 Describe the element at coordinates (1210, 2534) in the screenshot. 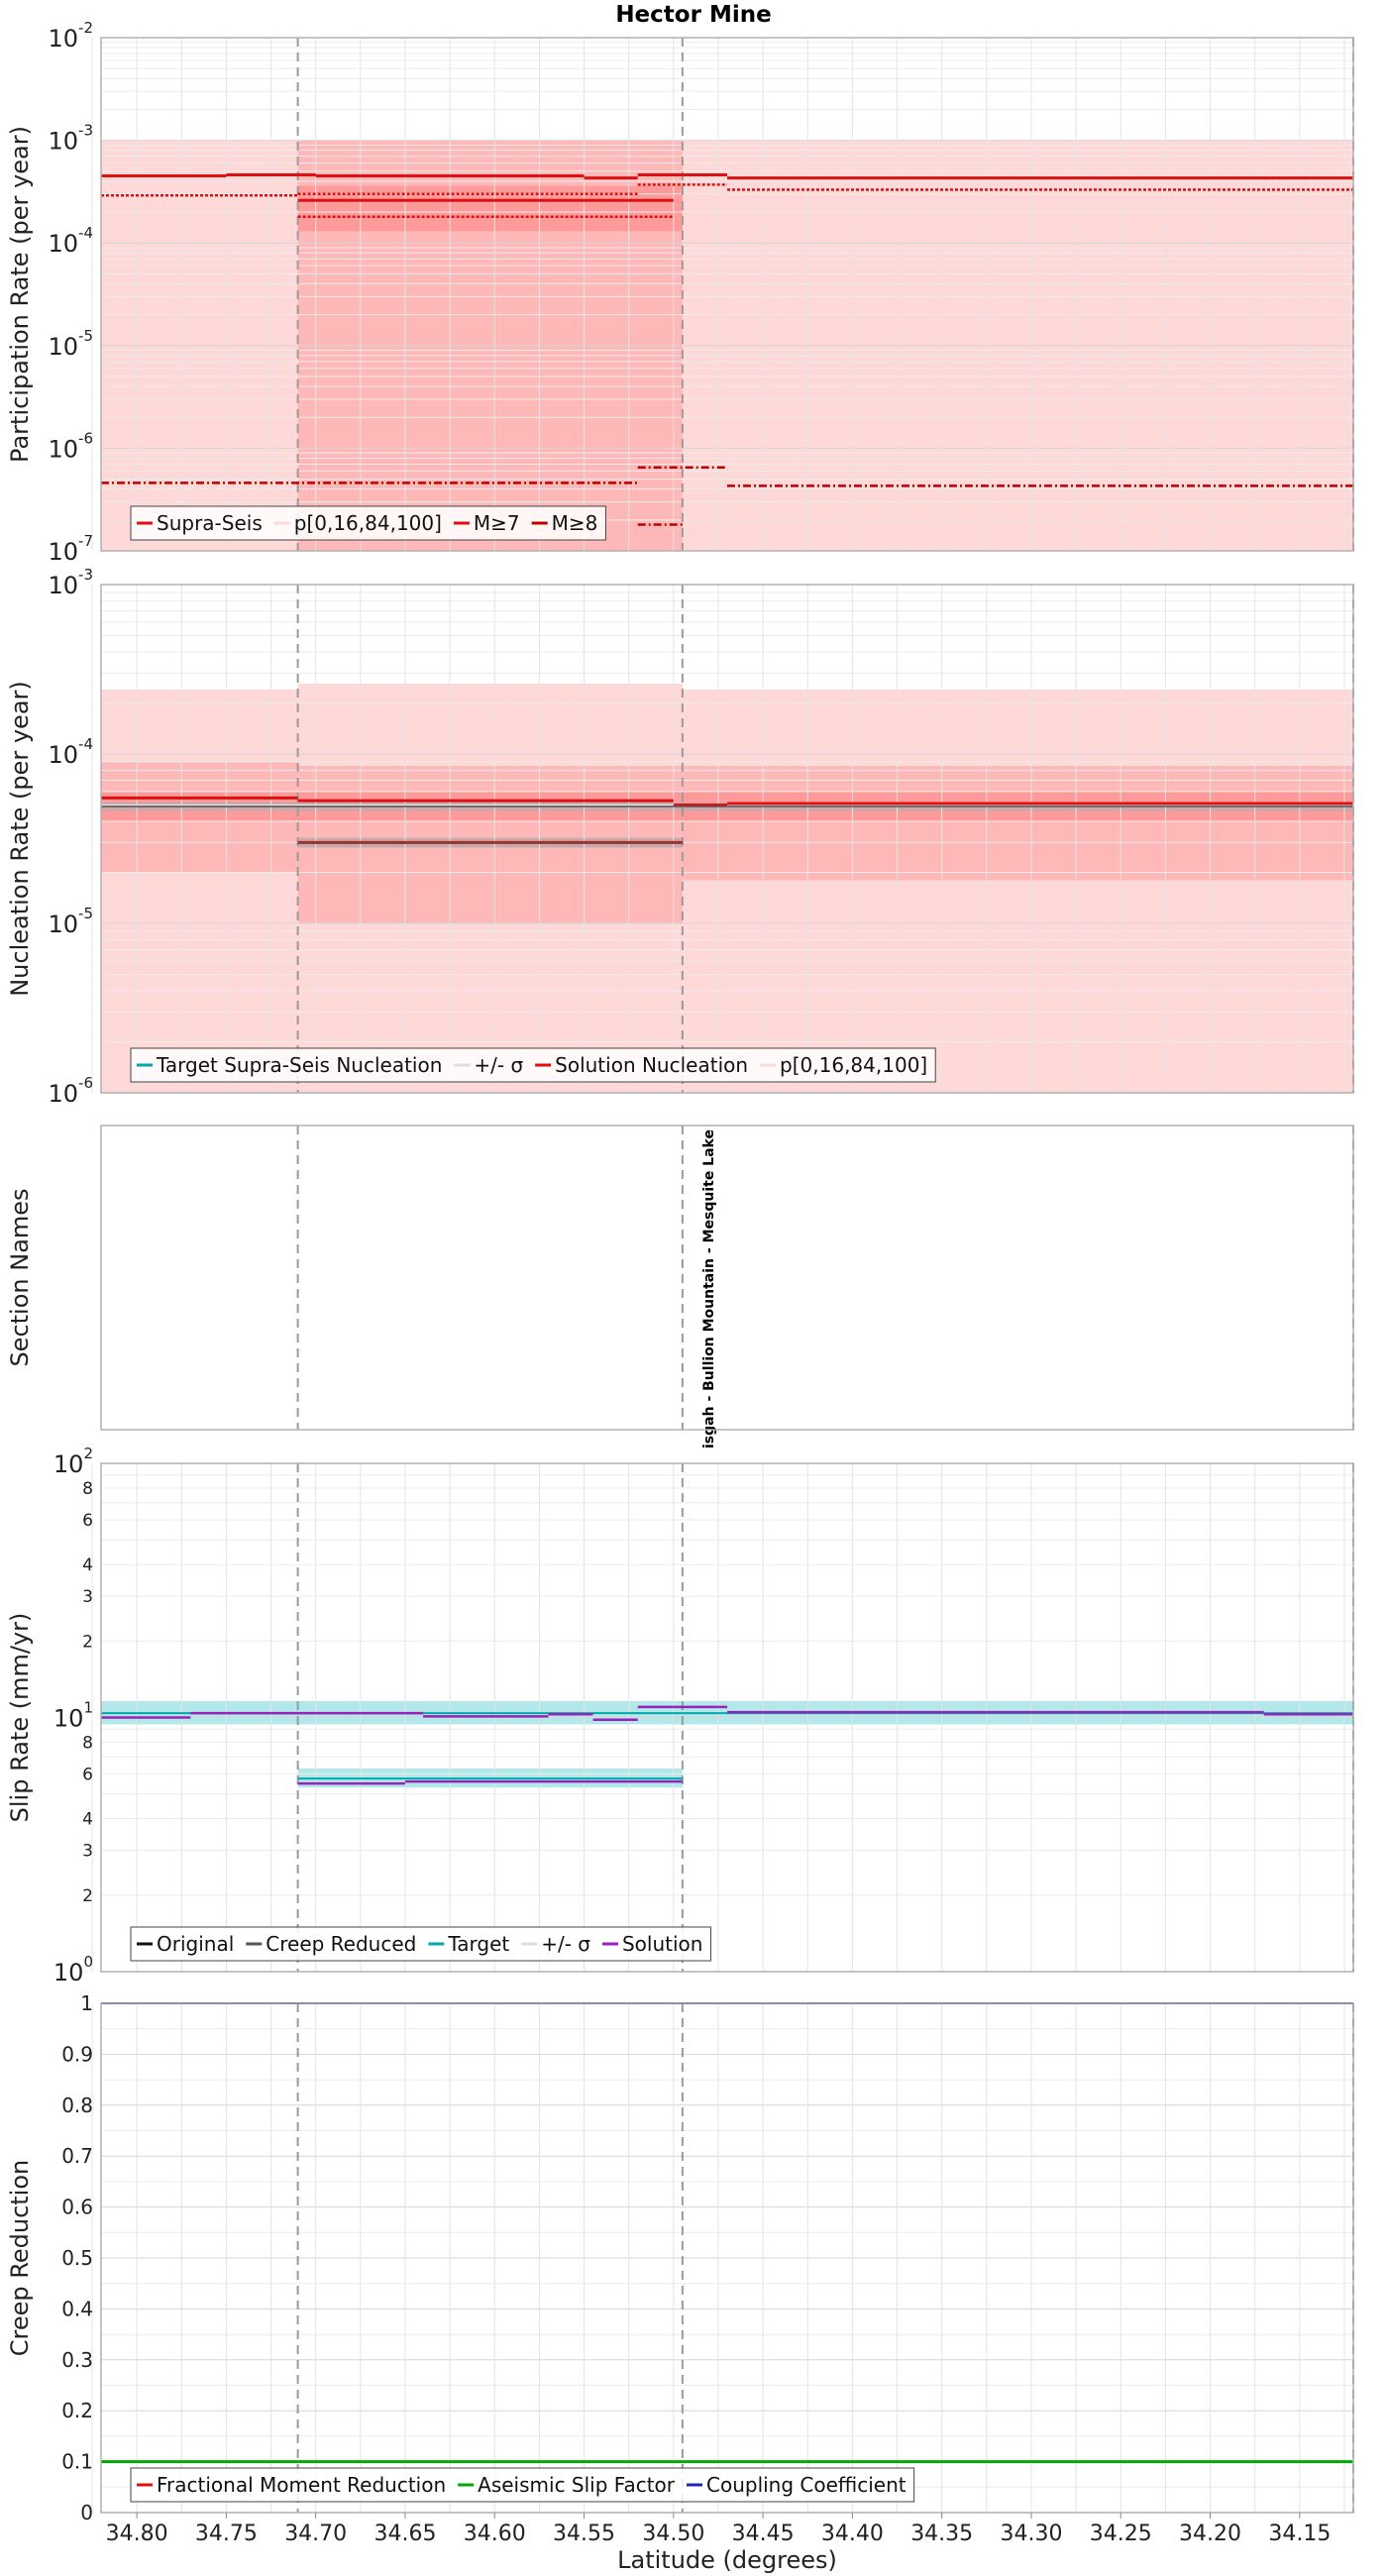

I see `x-tick-label: 34.20` at that location.